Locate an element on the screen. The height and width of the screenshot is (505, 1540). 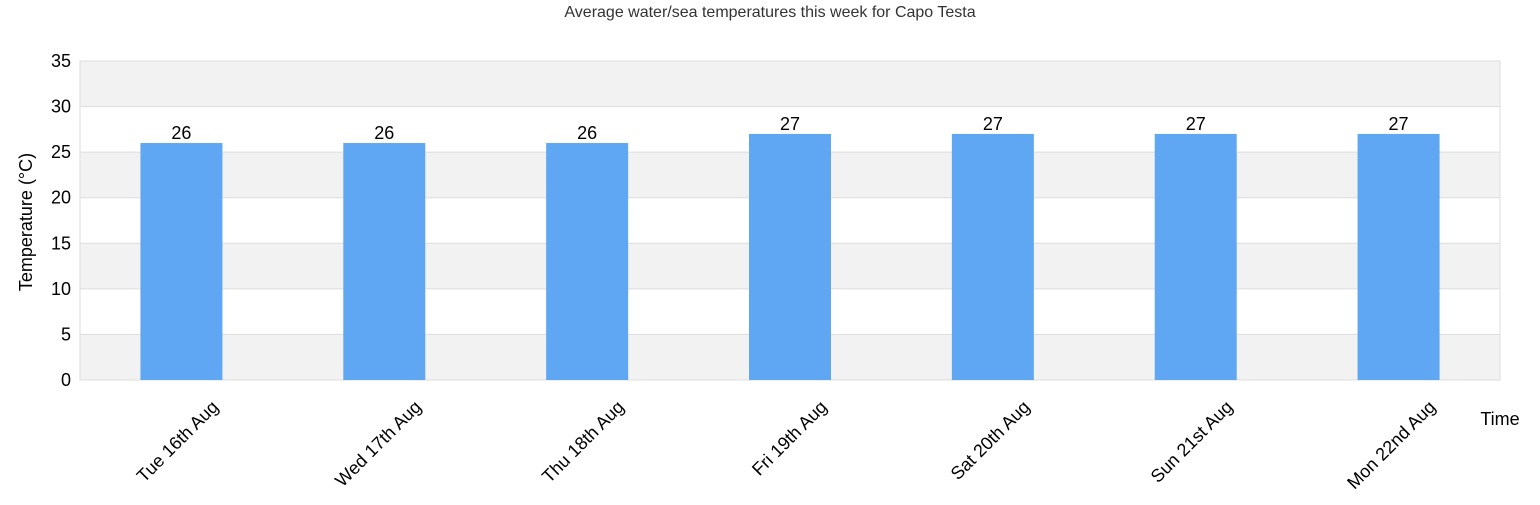
y-tick-label: 10 is located at coordinates (61, 289).